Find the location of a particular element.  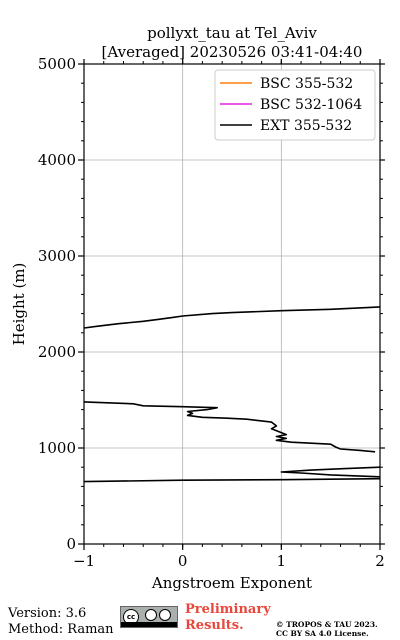

preliminary-results: Preliminary Results. is located at coordinates (228, 618).